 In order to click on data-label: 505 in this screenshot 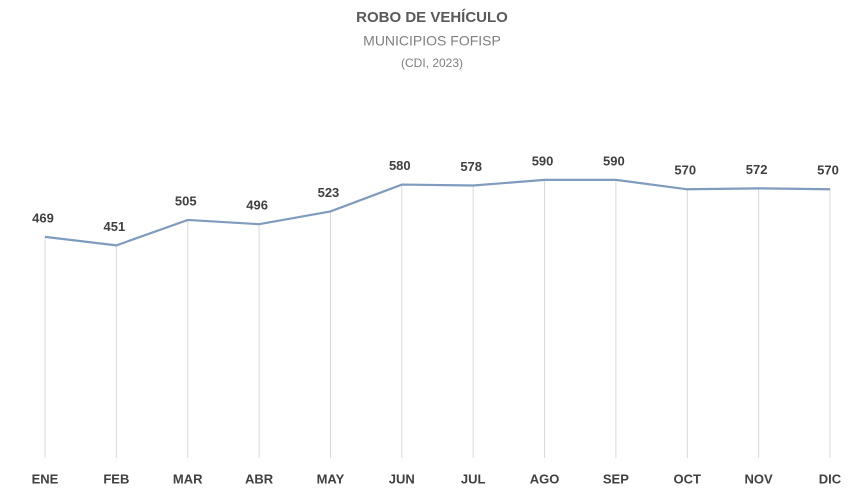, I will do `click(186, 200)`.